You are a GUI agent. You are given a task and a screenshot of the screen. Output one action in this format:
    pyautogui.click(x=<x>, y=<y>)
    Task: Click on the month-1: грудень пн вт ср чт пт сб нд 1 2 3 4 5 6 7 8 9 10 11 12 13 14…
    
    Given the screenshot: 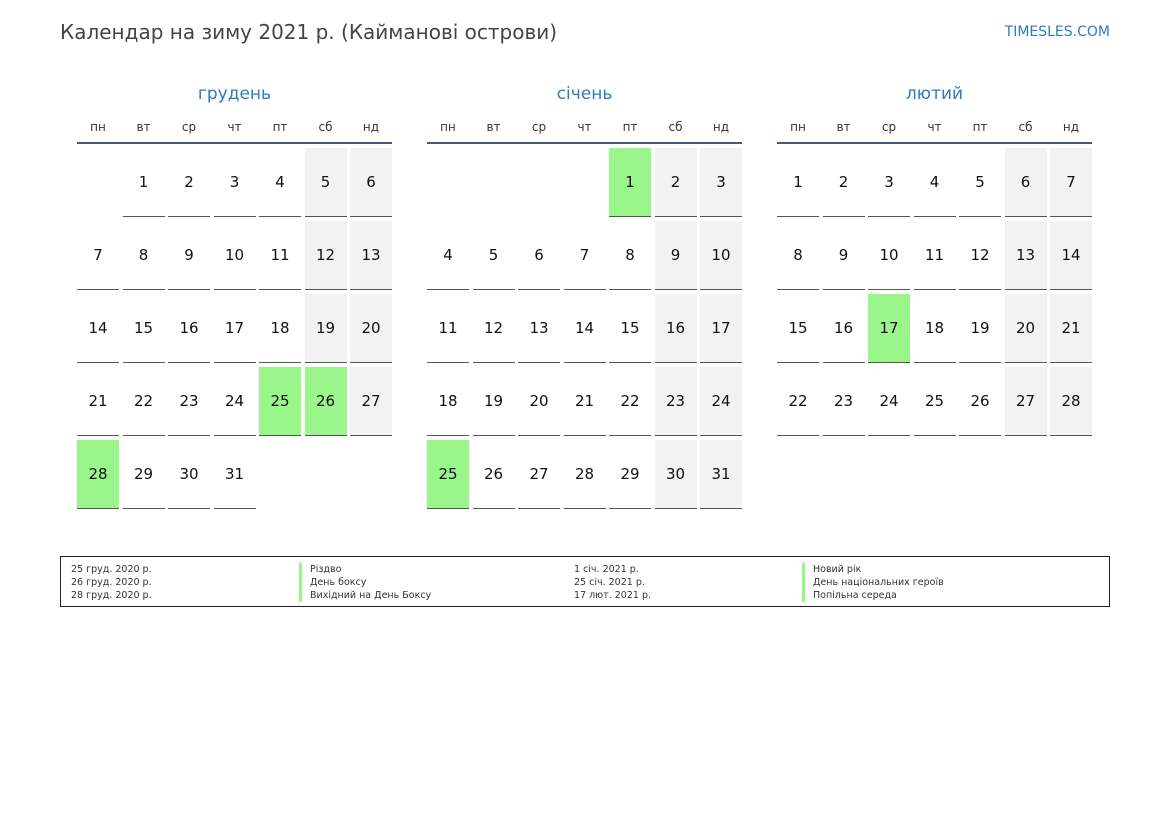 What is the action you would take?
    pyautogui.click(x=234, y=296)
    